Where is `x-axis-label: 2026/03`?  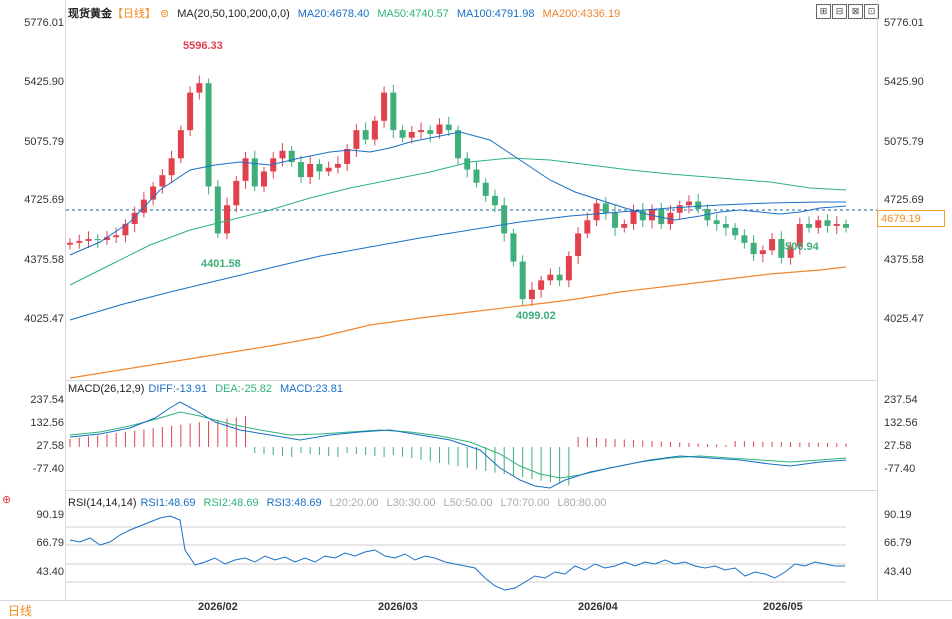 x-axis-label: 2026/03 is located at coordinates (398, 607).